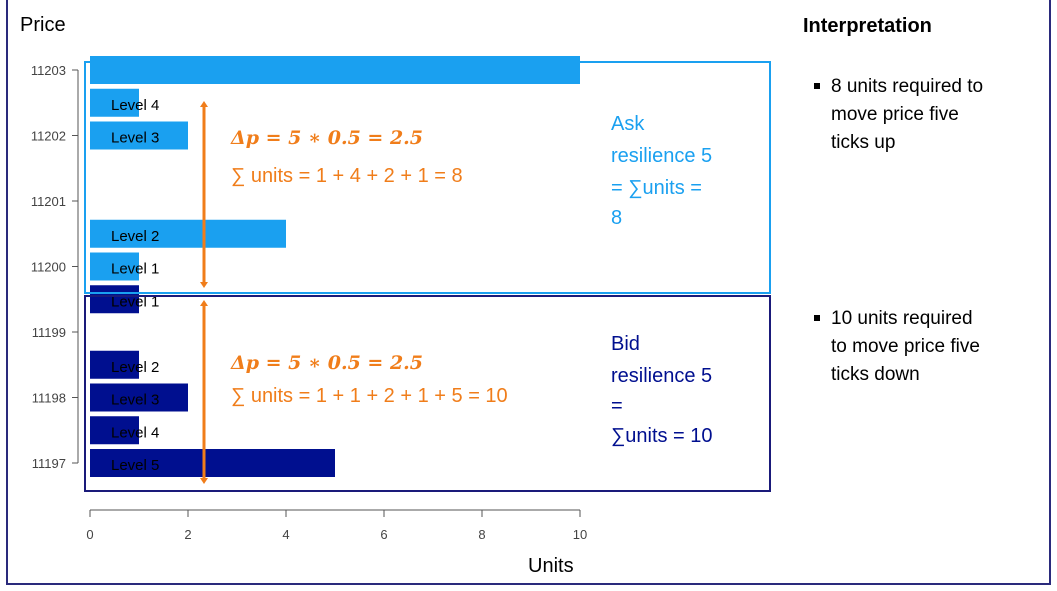  I want to click on y-tick-label: 11199, so click(49, 332).